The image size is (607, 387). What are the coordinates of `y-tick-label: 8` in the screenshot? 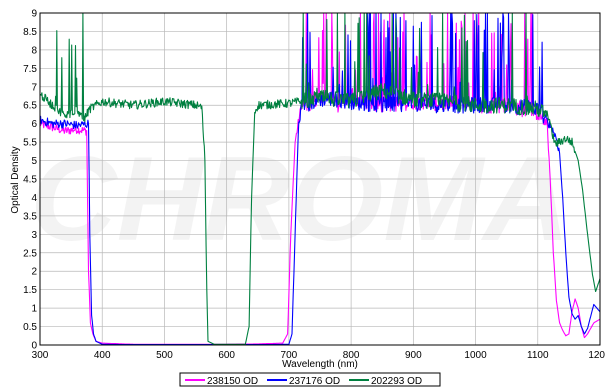 It's located at (34, 50).